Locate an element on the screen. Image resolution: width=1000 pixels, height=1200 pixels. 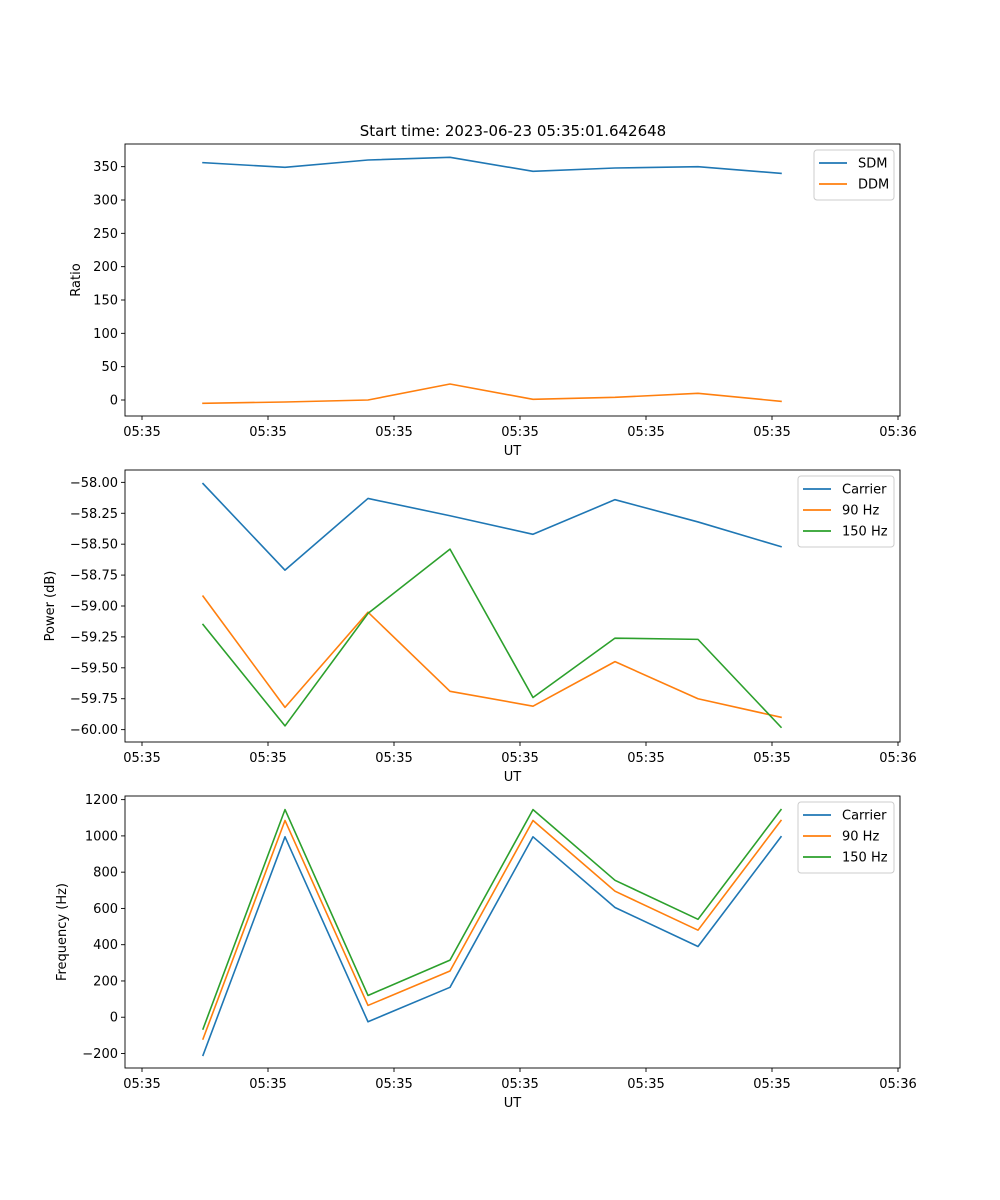
y-tick-label: 100 is located at coordinates (105, 334).